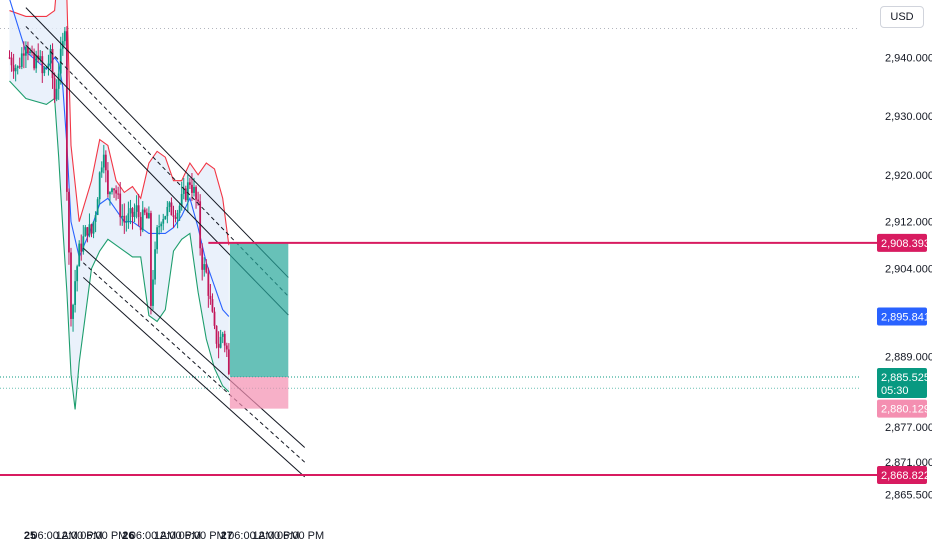  I want to click on current-price-tag: 2,885.525, so click(905, 378).